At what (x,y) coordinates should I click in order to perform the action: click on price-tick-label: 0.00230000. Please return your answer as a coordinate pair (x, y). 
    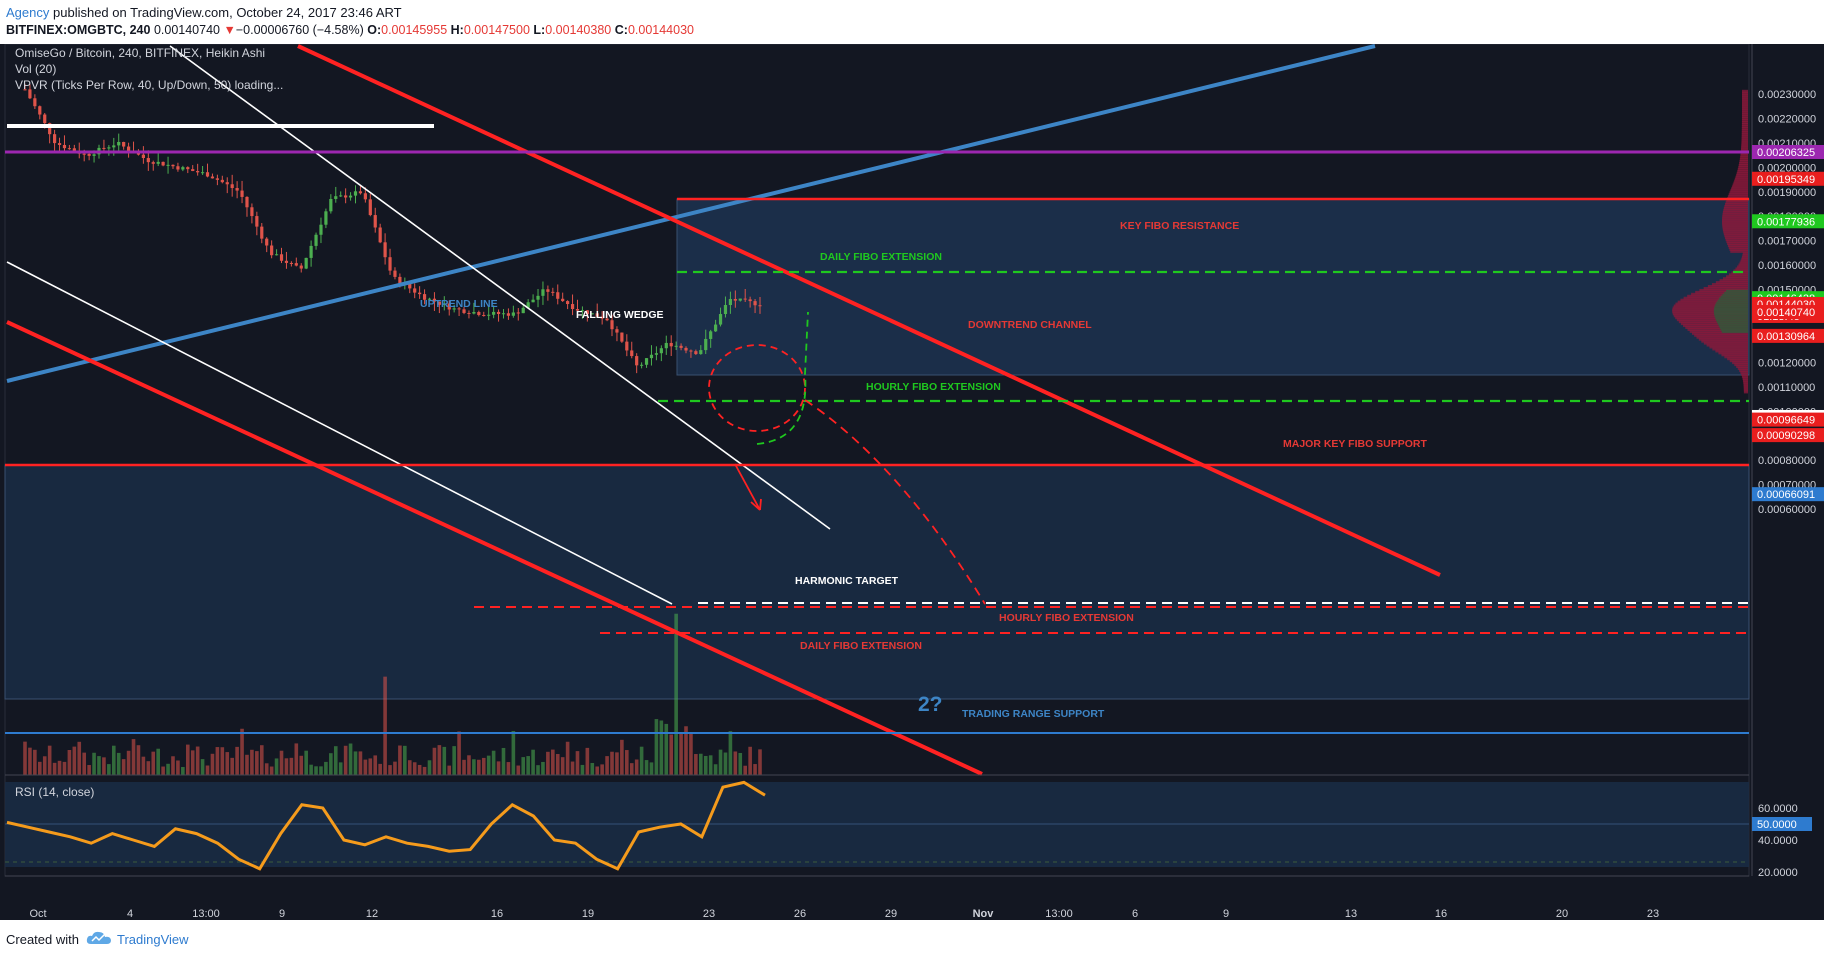
    Looking at the image, I should click on (1787, 95).